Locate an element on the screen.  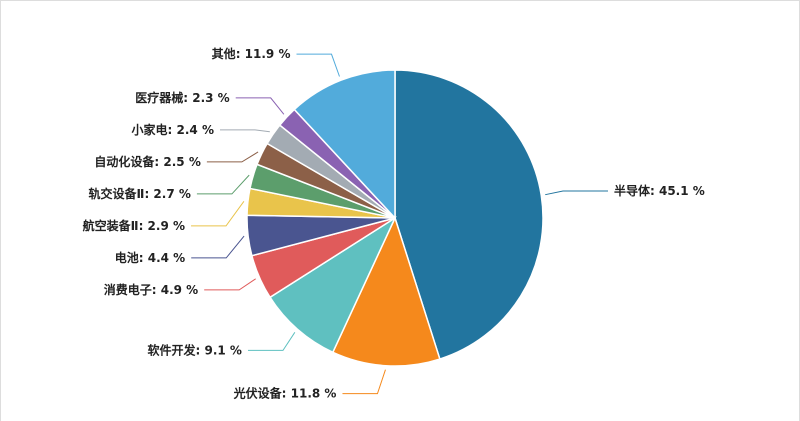
slice-name: 消费电子 is located at coordinates (128, 288).